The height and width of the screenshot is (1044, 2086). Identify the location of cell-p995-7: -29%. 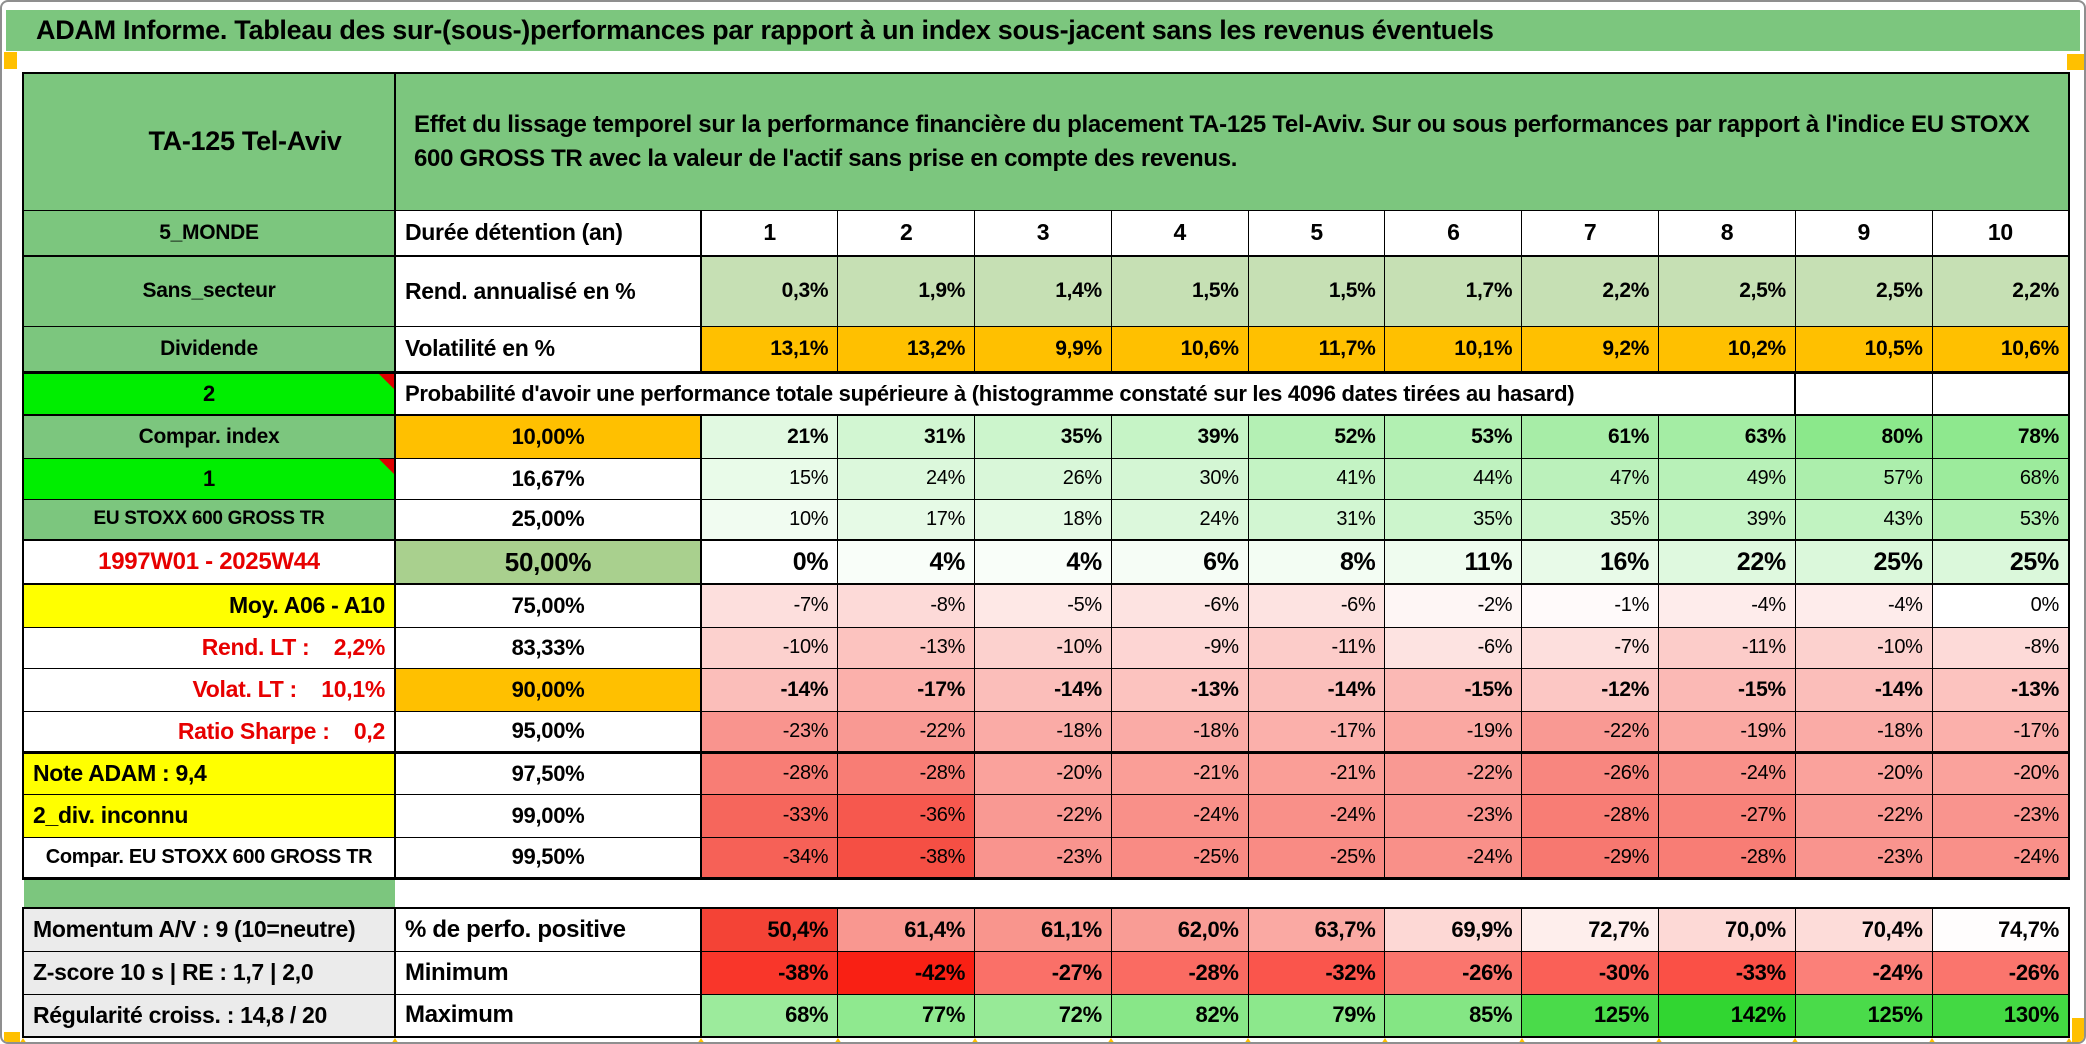
(1590, 857).